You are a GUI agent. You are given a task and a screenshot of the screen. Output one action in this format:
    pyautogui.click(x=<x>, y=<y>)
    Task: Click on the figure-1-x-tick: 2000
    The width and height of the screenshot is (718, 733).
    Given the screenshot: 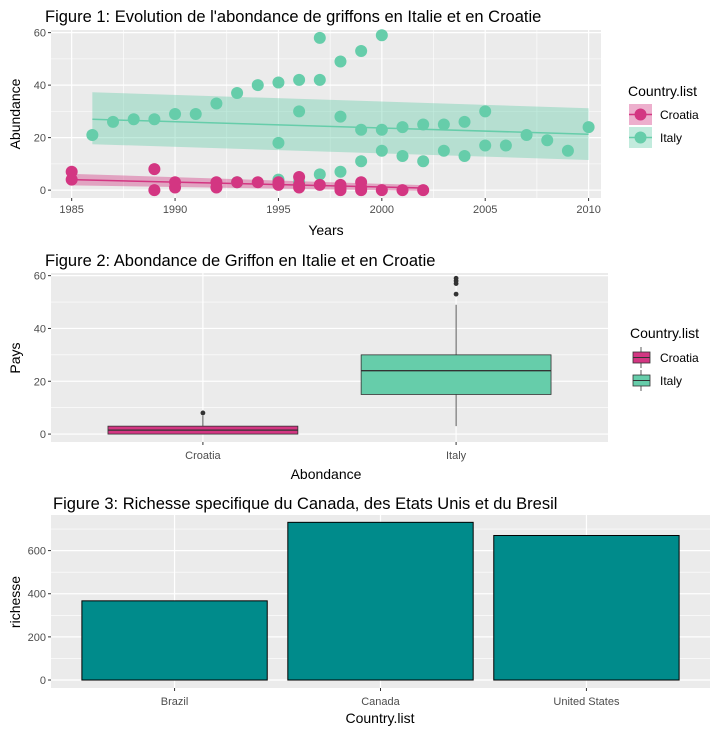 What is the action you would take?
    pyautogui.click(x=382, y=210)
    